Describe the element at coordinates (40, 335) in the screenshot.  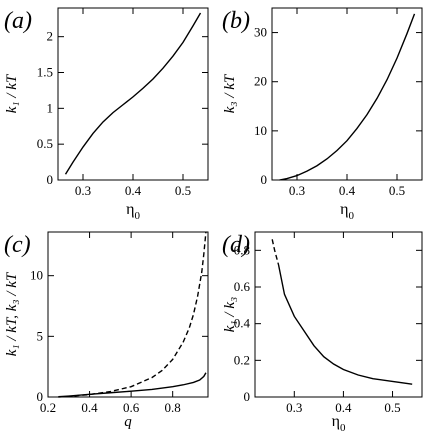
I see `y-tick-label: 5` at that location.